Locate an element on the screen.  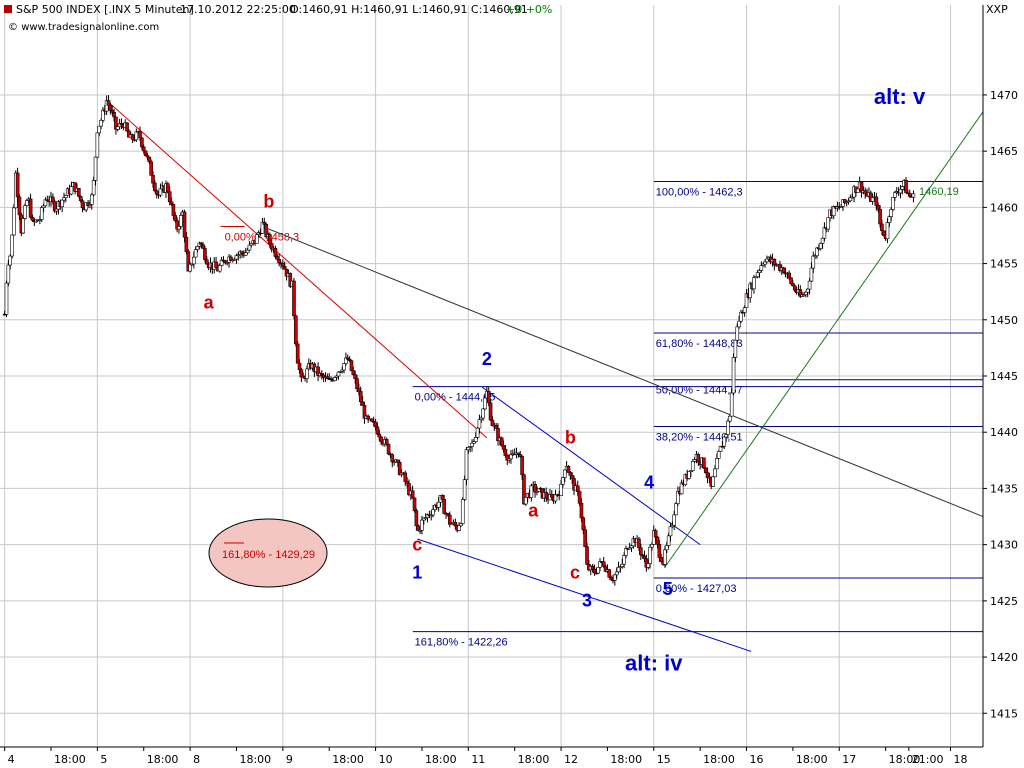
header-timestamp: 17.10.2012 22:25:00 is located at coordinates (238, 9).